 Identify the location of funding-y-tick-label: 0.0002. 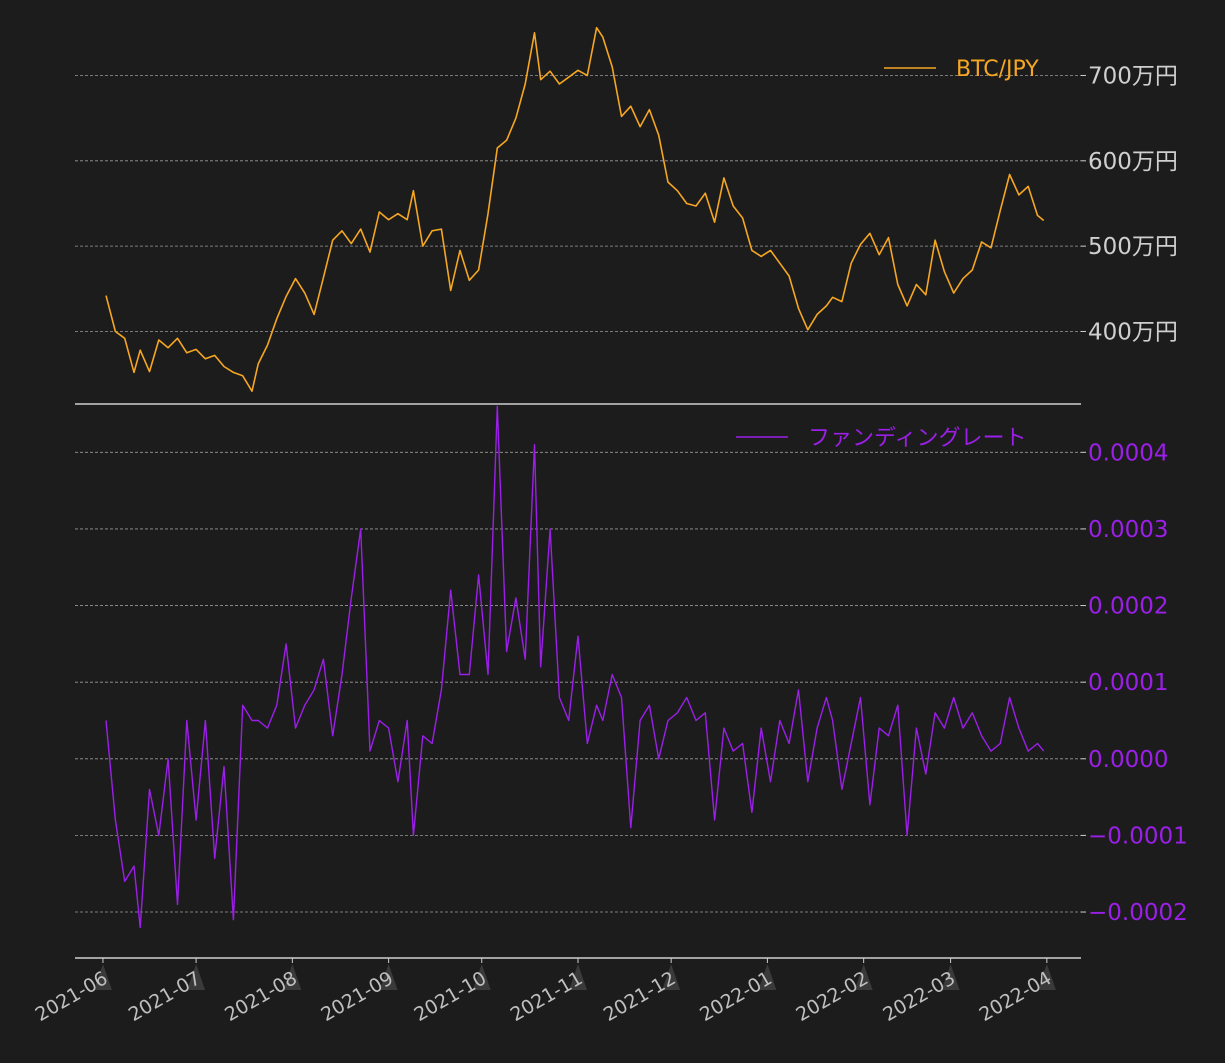
(1128, 607).